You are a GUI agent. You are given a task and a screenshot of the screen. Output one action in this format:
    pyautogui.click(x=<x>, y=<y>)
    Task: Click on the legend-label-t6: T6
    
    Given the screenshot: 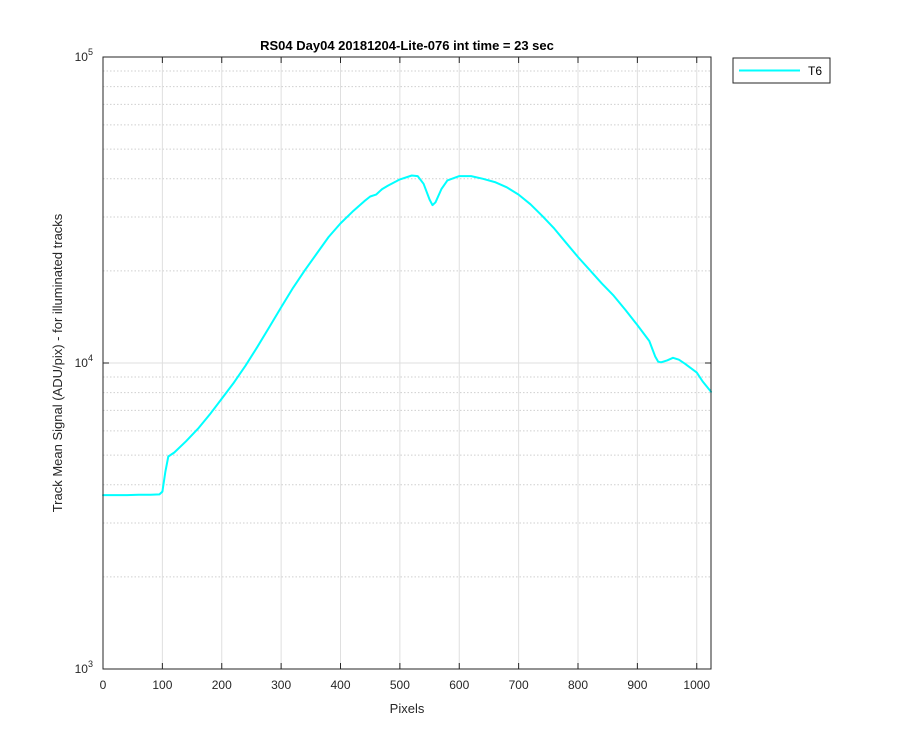 What is the action you would take?
    pyautogui.click(x=815, y=71)
    